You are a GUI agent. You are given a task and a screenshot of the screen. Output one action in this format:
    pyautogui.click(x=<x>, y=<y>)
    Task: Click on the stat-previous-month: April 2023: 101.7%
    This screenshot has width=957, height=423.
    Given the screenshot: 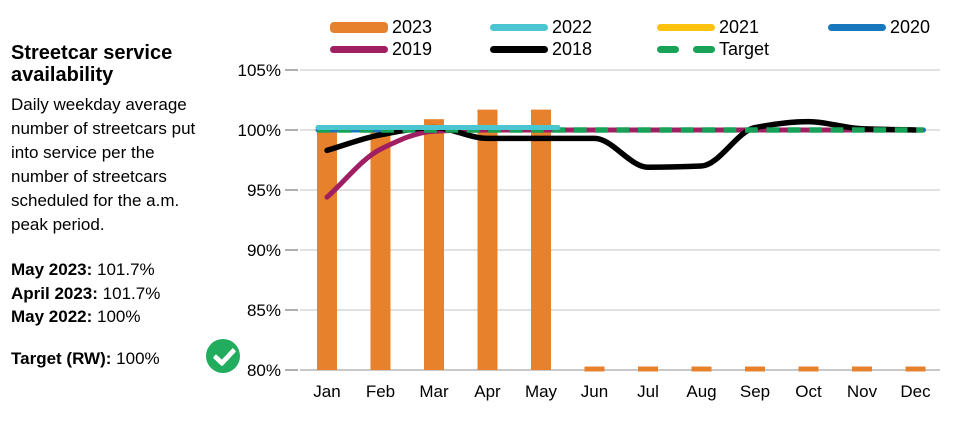 What is the action you would take?
    pyautogui.click(x=85, y=294)
    